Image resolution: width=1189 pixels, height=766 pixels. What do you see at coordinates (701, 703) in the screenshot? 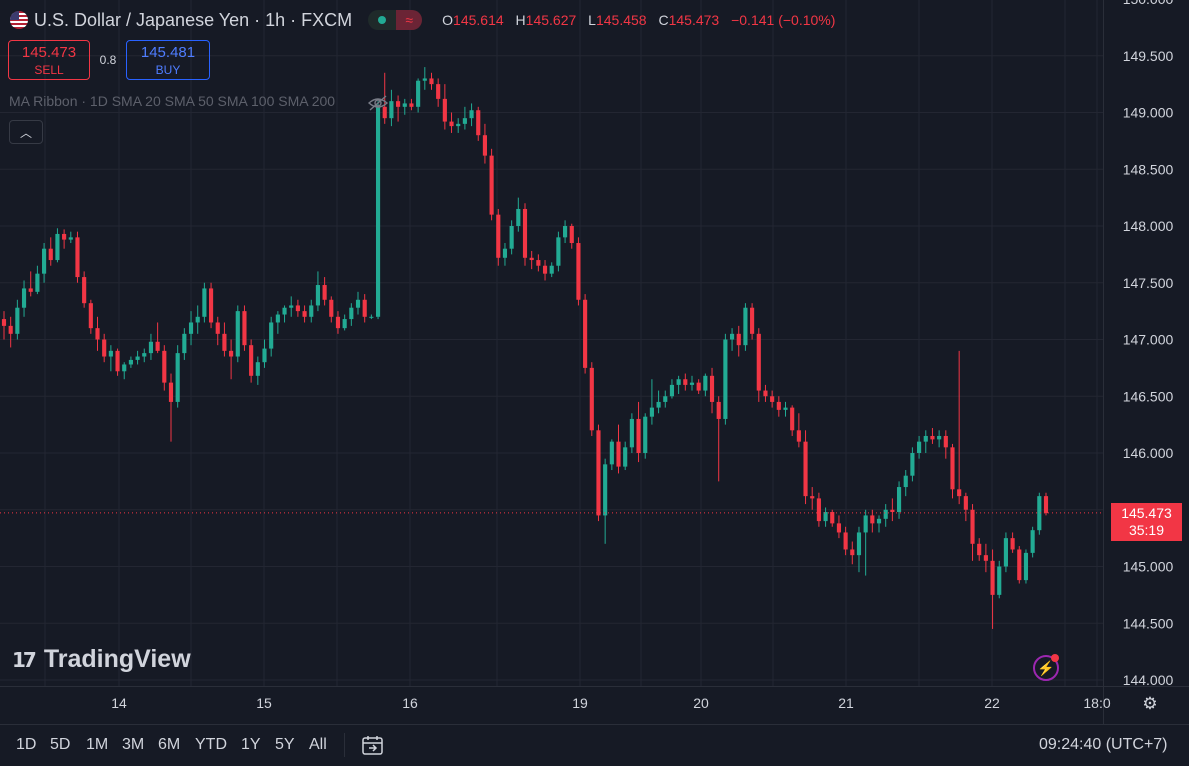
I see `x-tick-label: 20` at bounding box center [701, 703].